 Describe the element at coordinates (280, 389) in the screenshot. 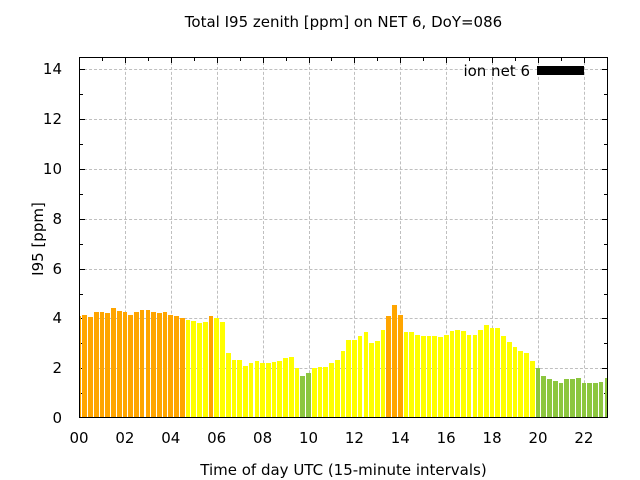

I see `bar-08:45` at that location.